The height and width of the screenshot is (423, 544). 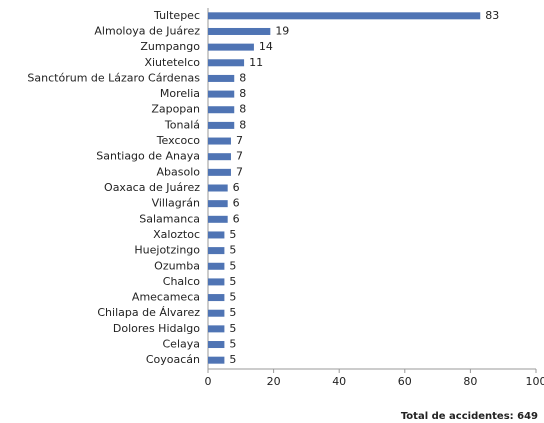 I want to click on value-label: 14, so click(x=266, y=46).